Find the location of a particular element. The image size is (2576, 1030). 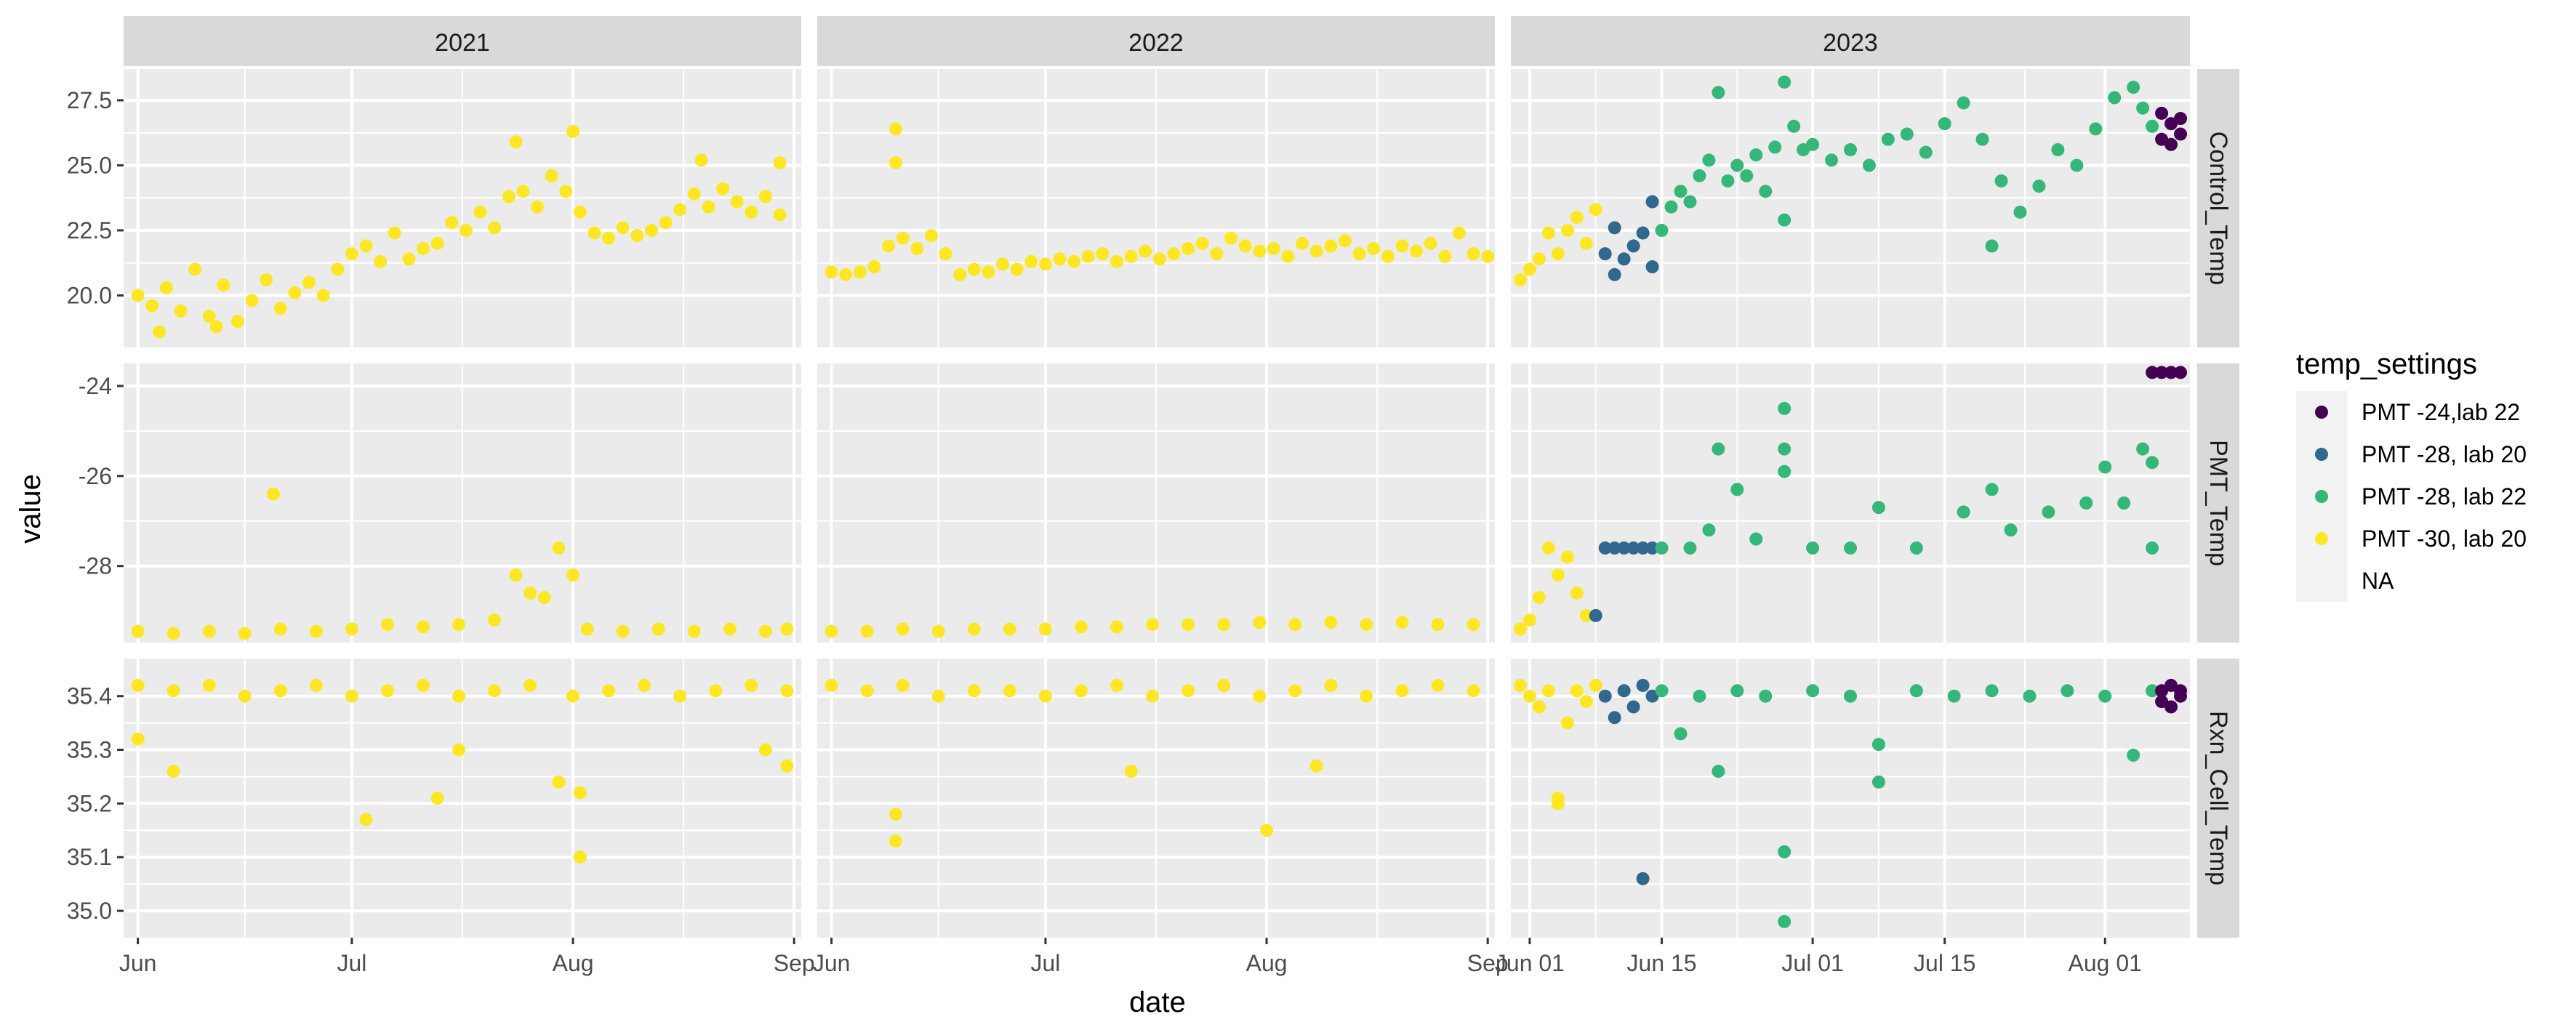

y-tick-label: 35.4 is located at coordinates (89, 696).